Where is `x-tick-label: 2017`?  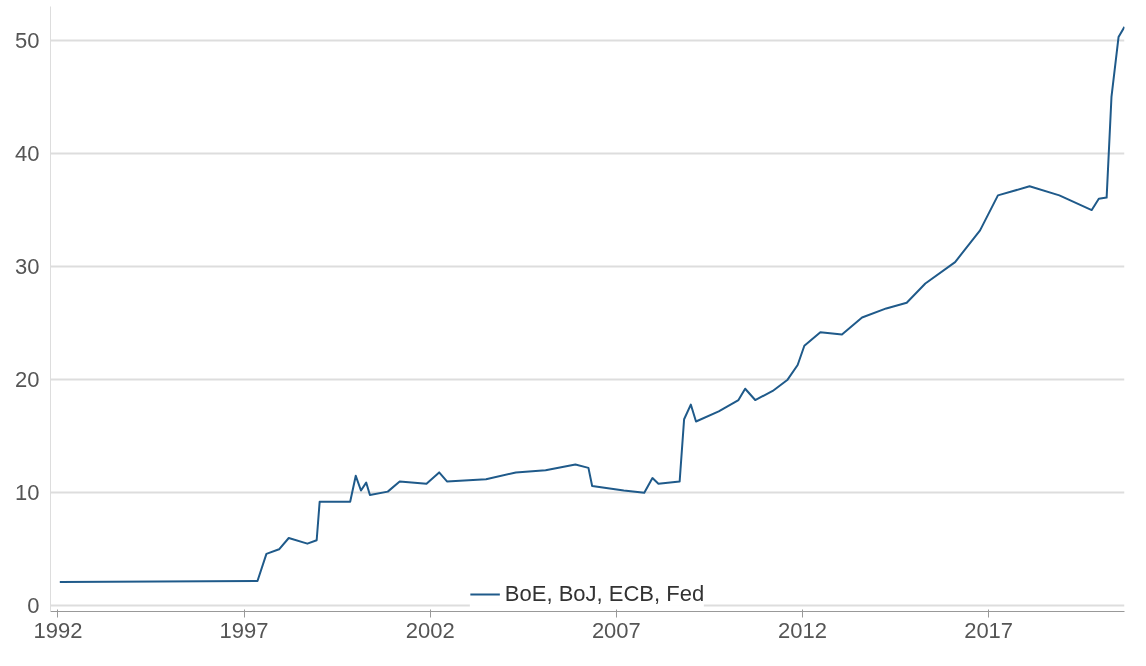 x-tick-label: 2017 is located at coordinates (989, 630).